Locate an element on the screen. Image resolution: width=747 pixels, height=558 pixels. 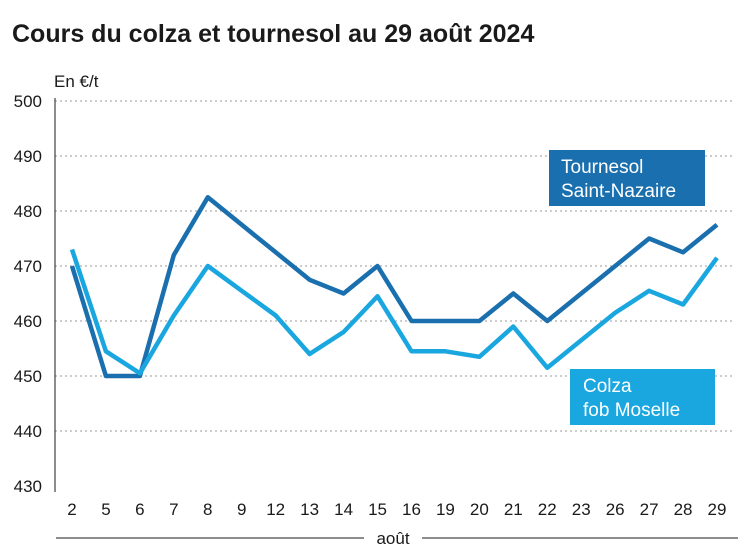
legend-colza-line-2: fob Moselle is located at coordinates (631, 410).